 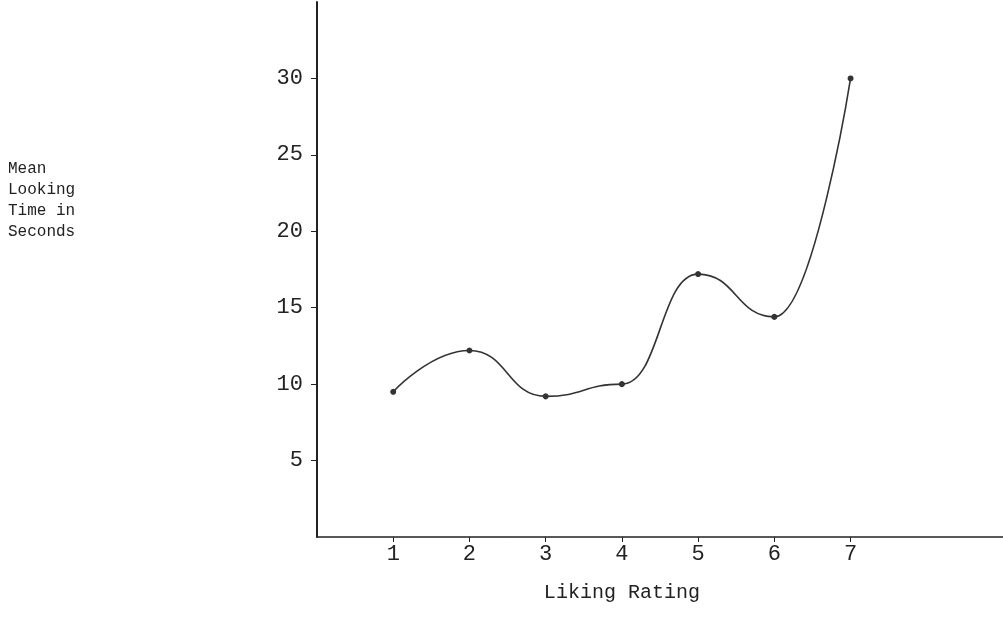 I want to click on x-tick-label: 1, so click(x=393, y=554).